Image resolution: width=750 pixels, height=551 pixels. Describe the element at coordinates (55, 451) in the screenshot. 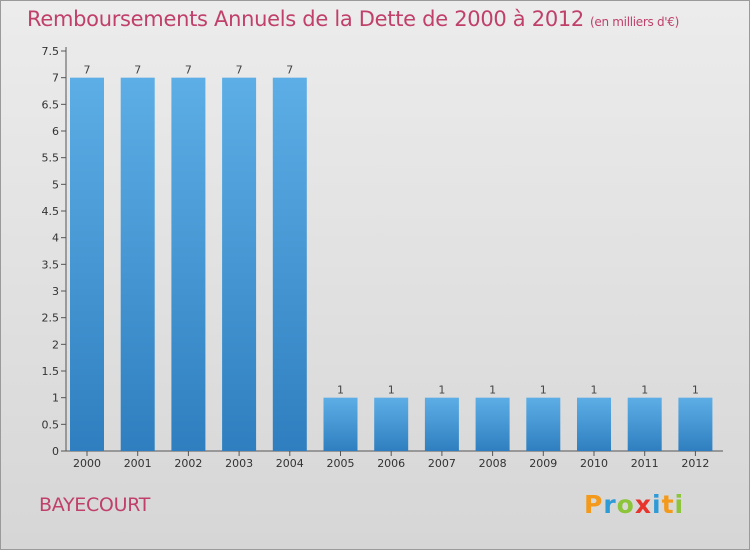

I see `y-tick-label: 0` at that location.